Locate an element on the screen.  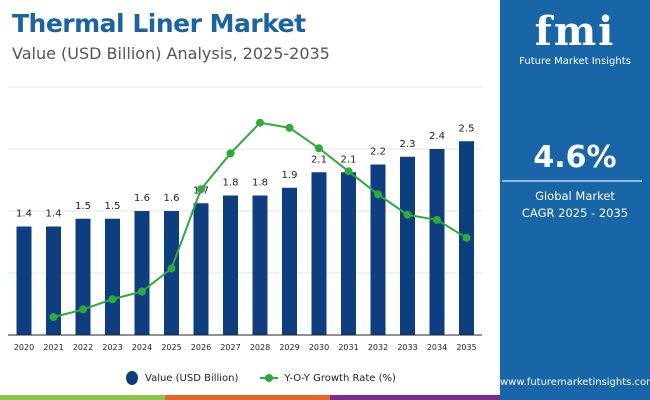
stripe-orange is located at coordinates (247, 397).